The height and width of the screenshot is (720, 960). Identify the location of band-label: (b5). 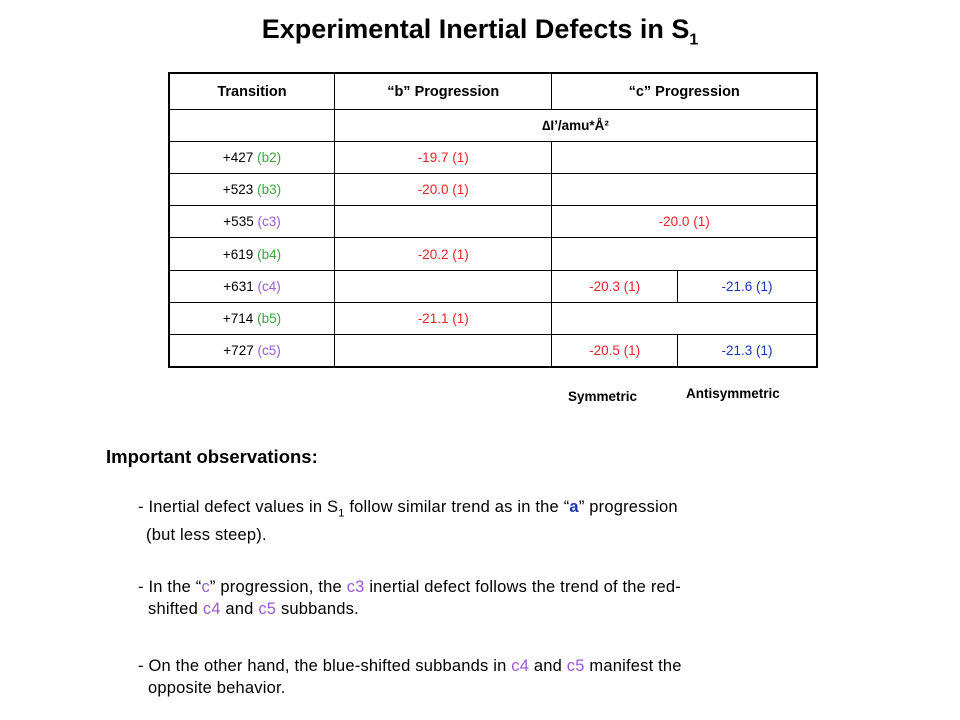
(269, 318).